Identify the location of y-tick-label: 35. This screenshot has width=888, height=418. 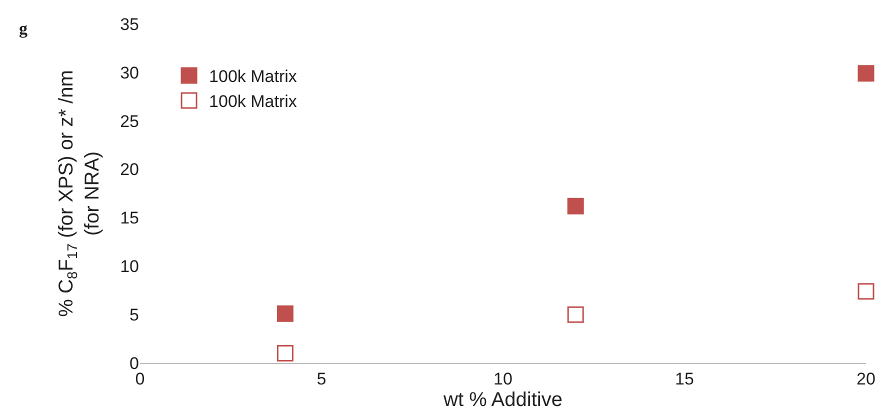
(129, 24).